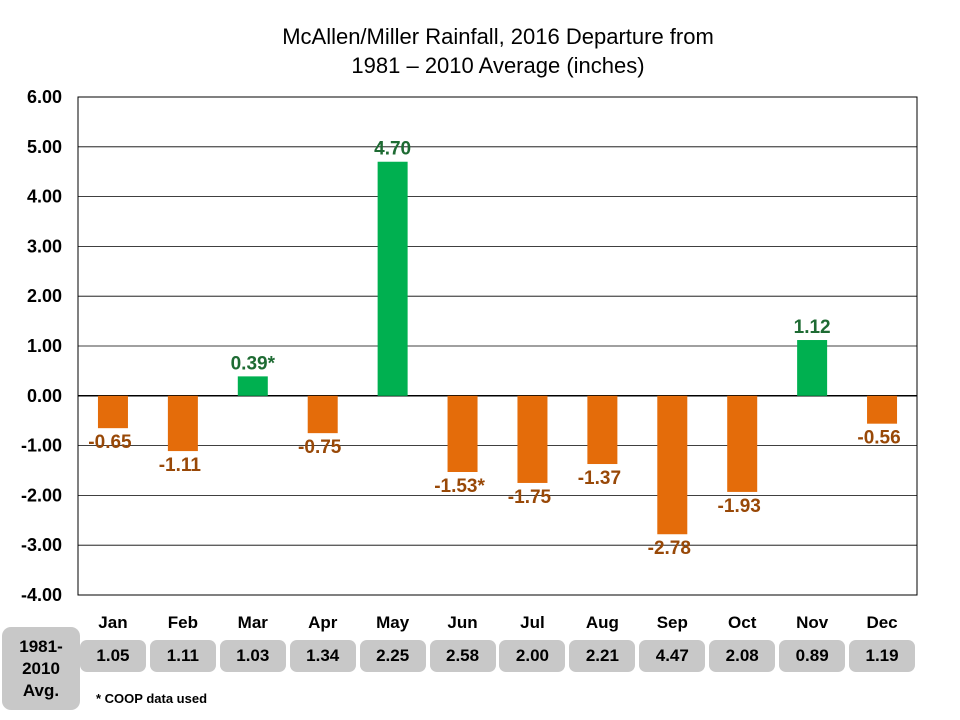  Describe the element at coordinates (323, 622) in the screenshot. I see `month-label-apr: Apr` at that location.